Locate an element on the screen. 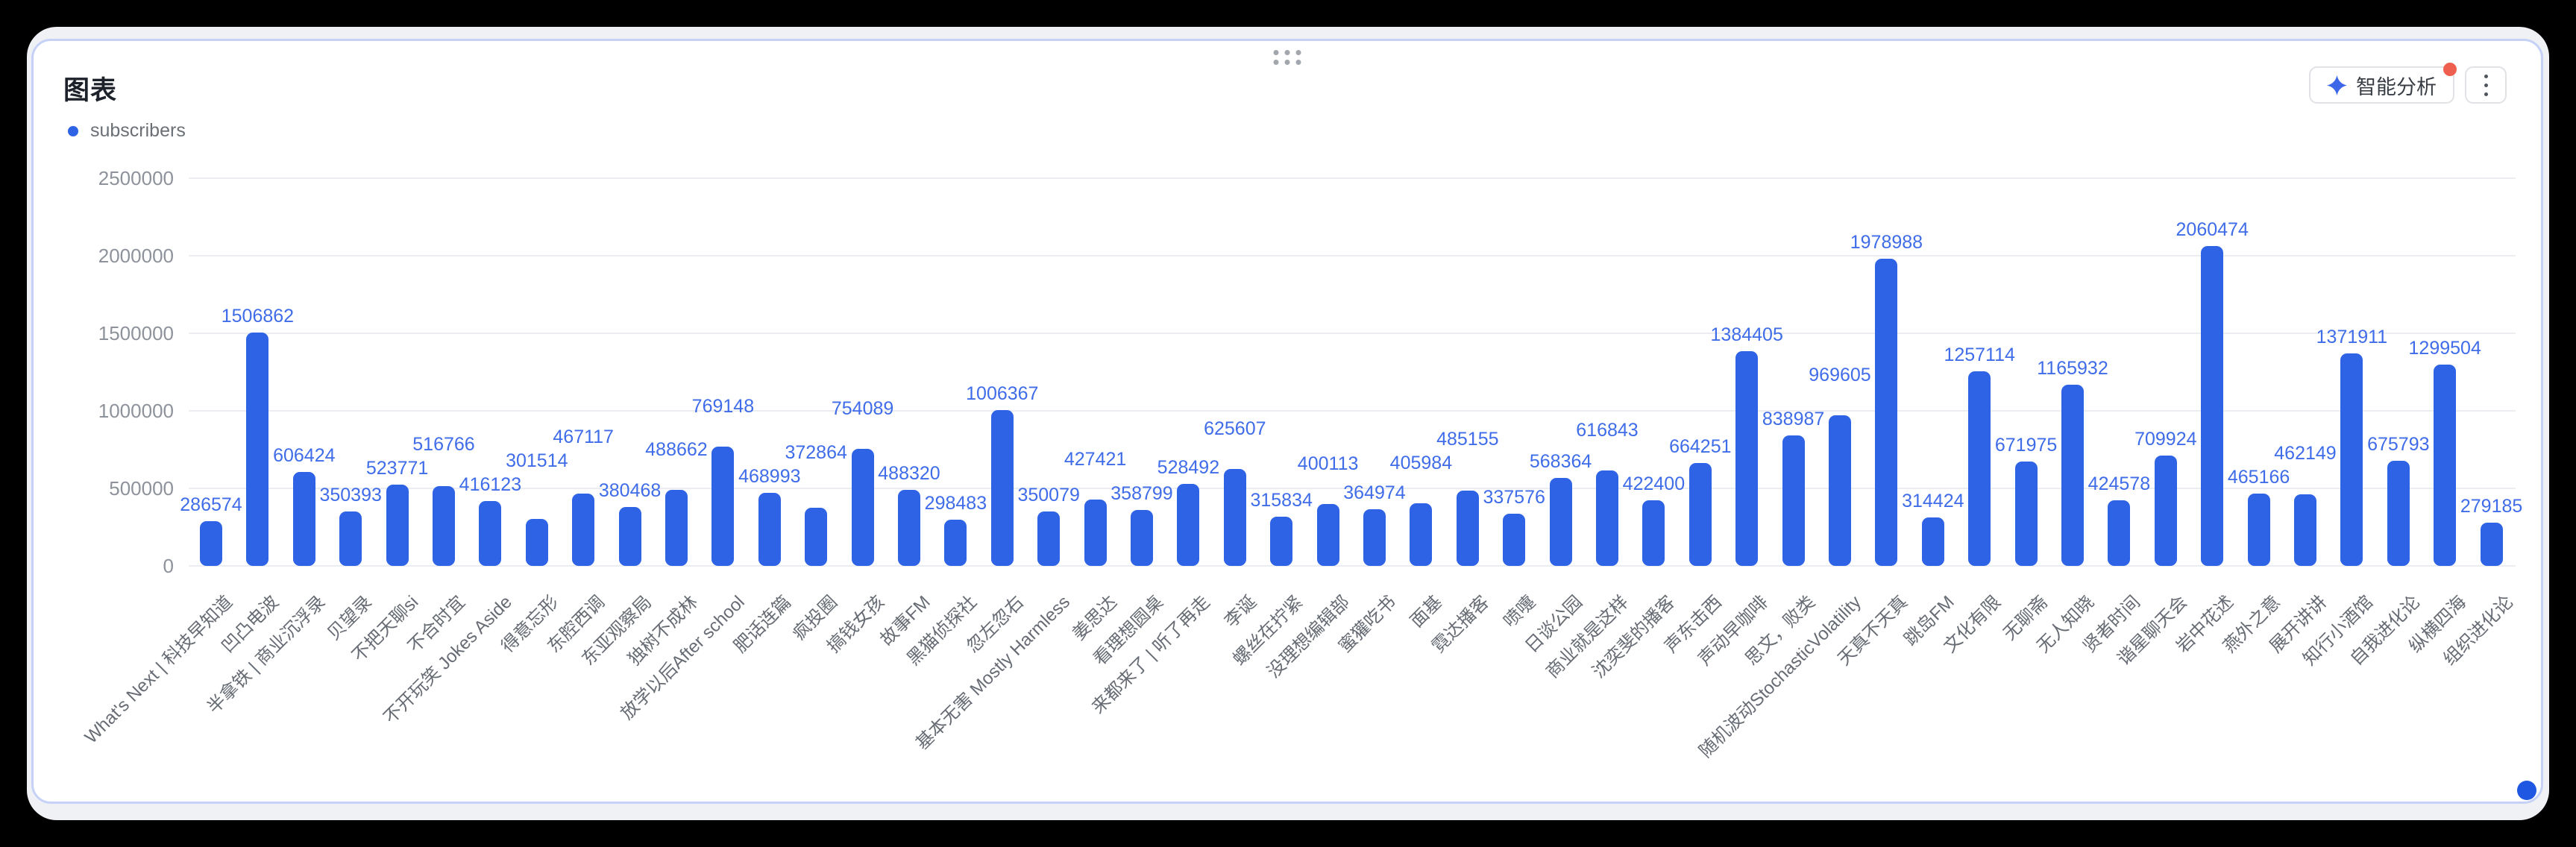 This screenshot has width=2576, height=847. bar-value-label: 358799 is located at coordinates (1142, 493).